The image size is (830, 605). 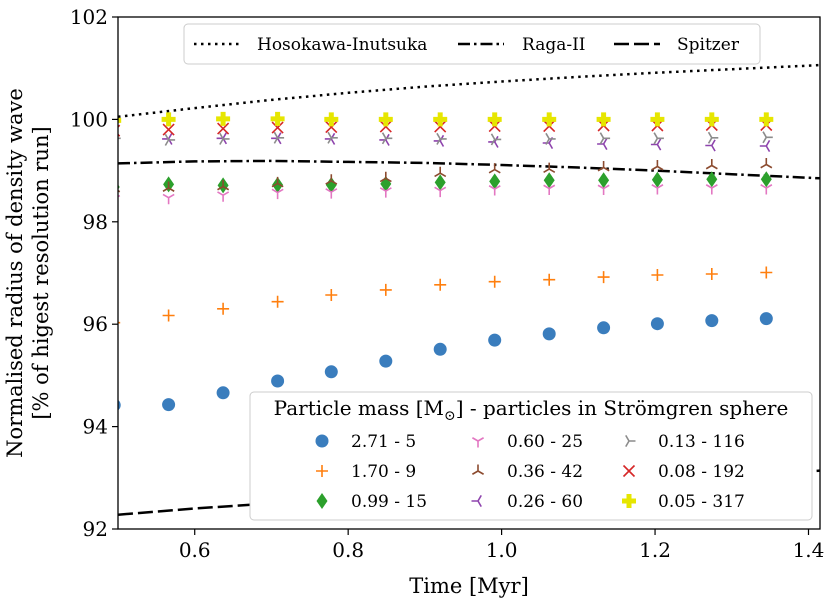 What do you see at coordinates (41, 272) in the screenshot?
I see `y-axis-label-line2: [% of higest resolution run]` at bounding box center [41, 272].